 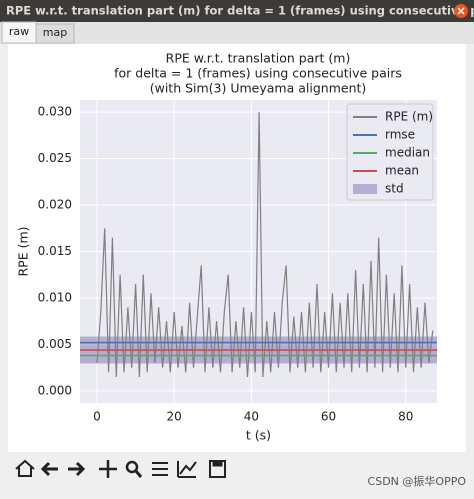 I want to click on legend-swatch, so click(x=365, y=189).